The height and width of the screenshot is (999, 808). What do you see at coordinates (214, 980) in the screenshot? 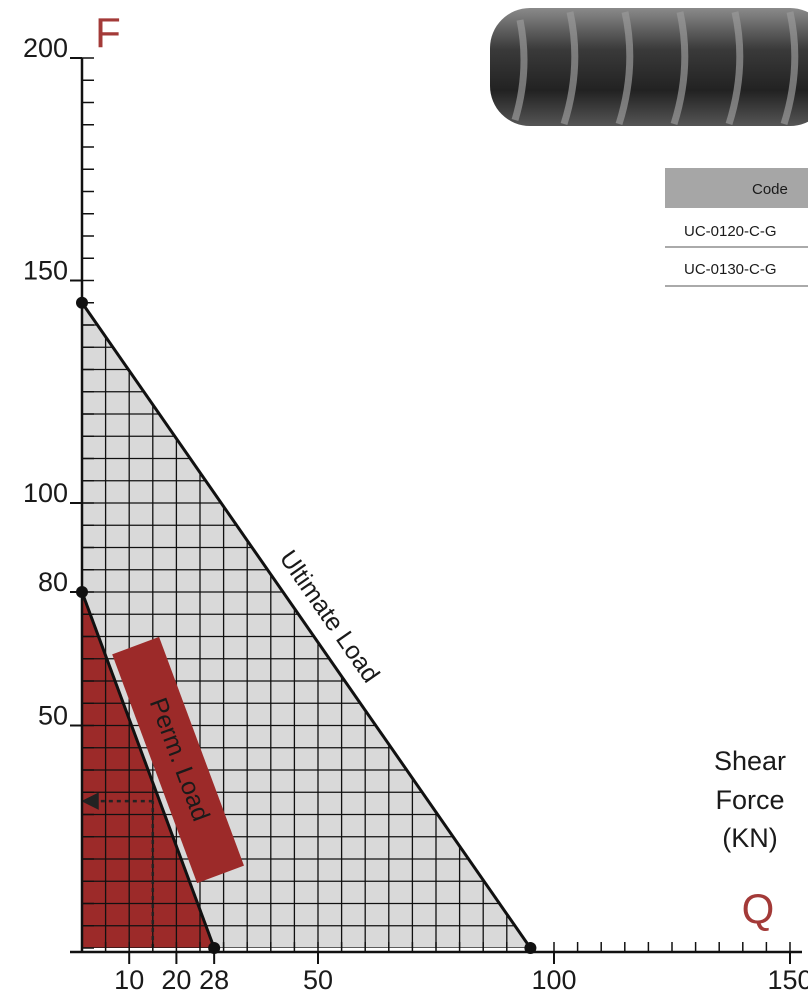
I see `x-tick-label: 28` at bounding box center [214, 980].